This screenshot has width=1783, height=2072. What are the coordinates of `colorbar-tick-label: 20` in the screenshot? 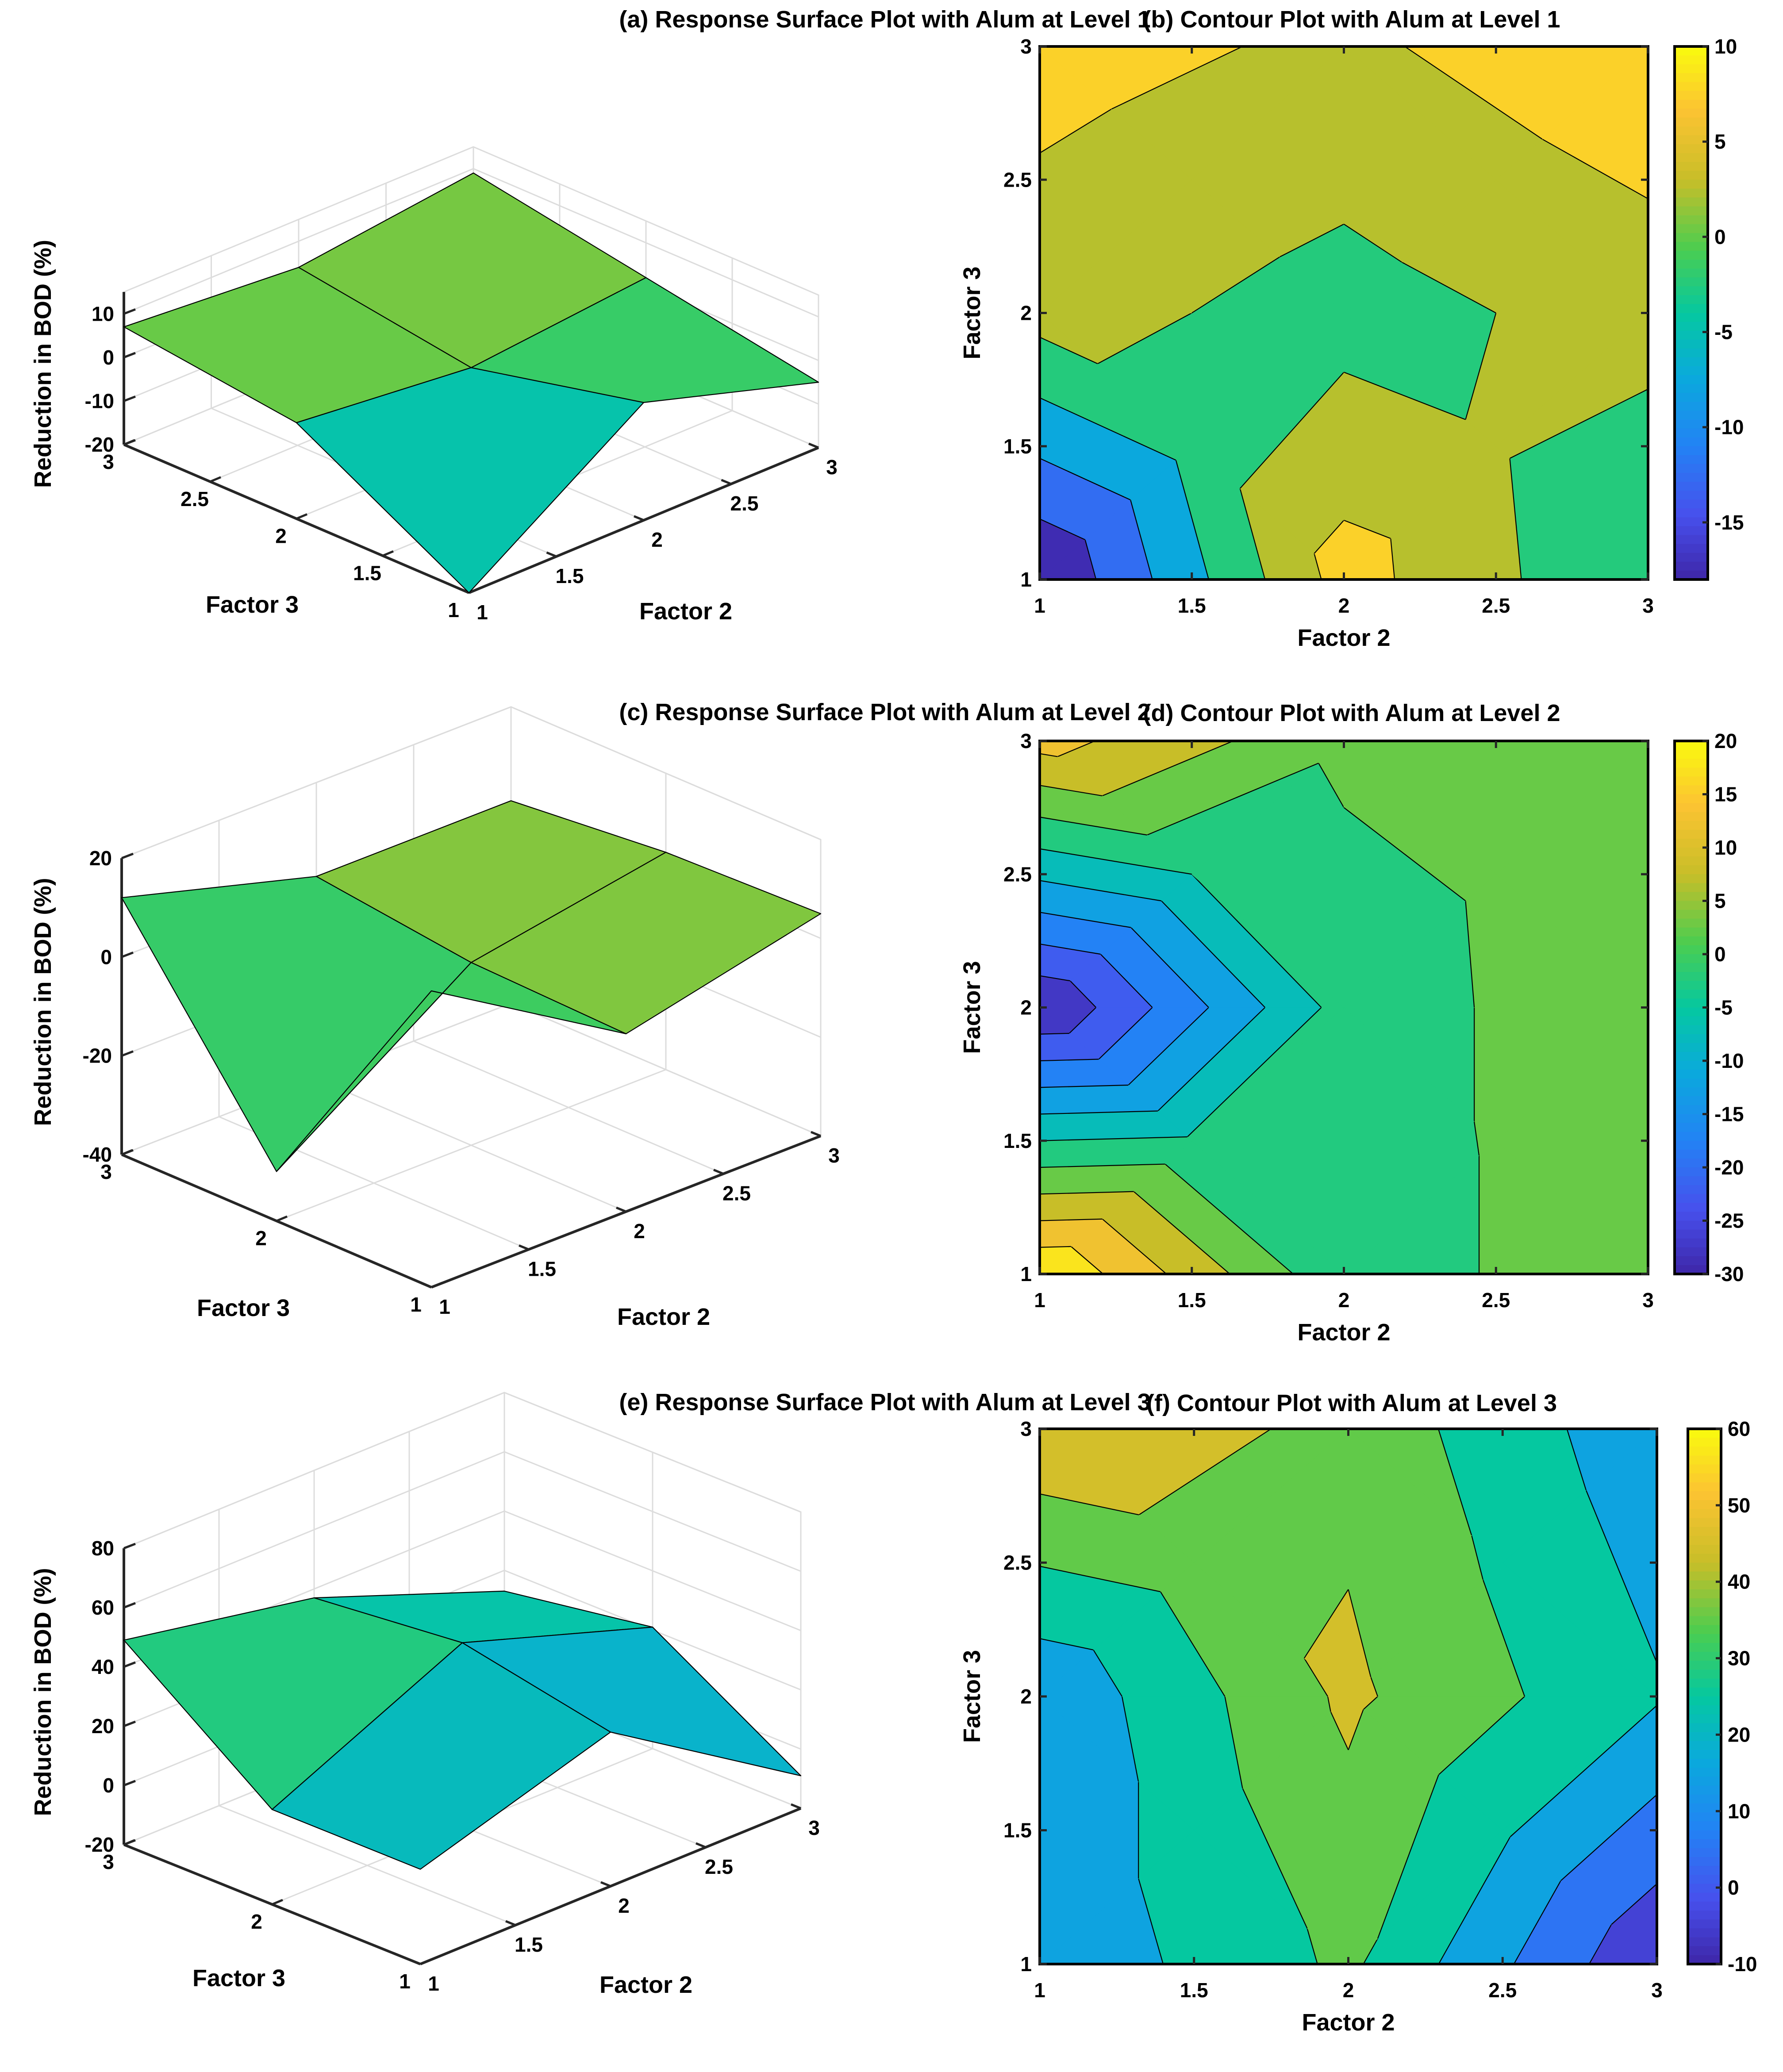 It's located at (1725, 740).